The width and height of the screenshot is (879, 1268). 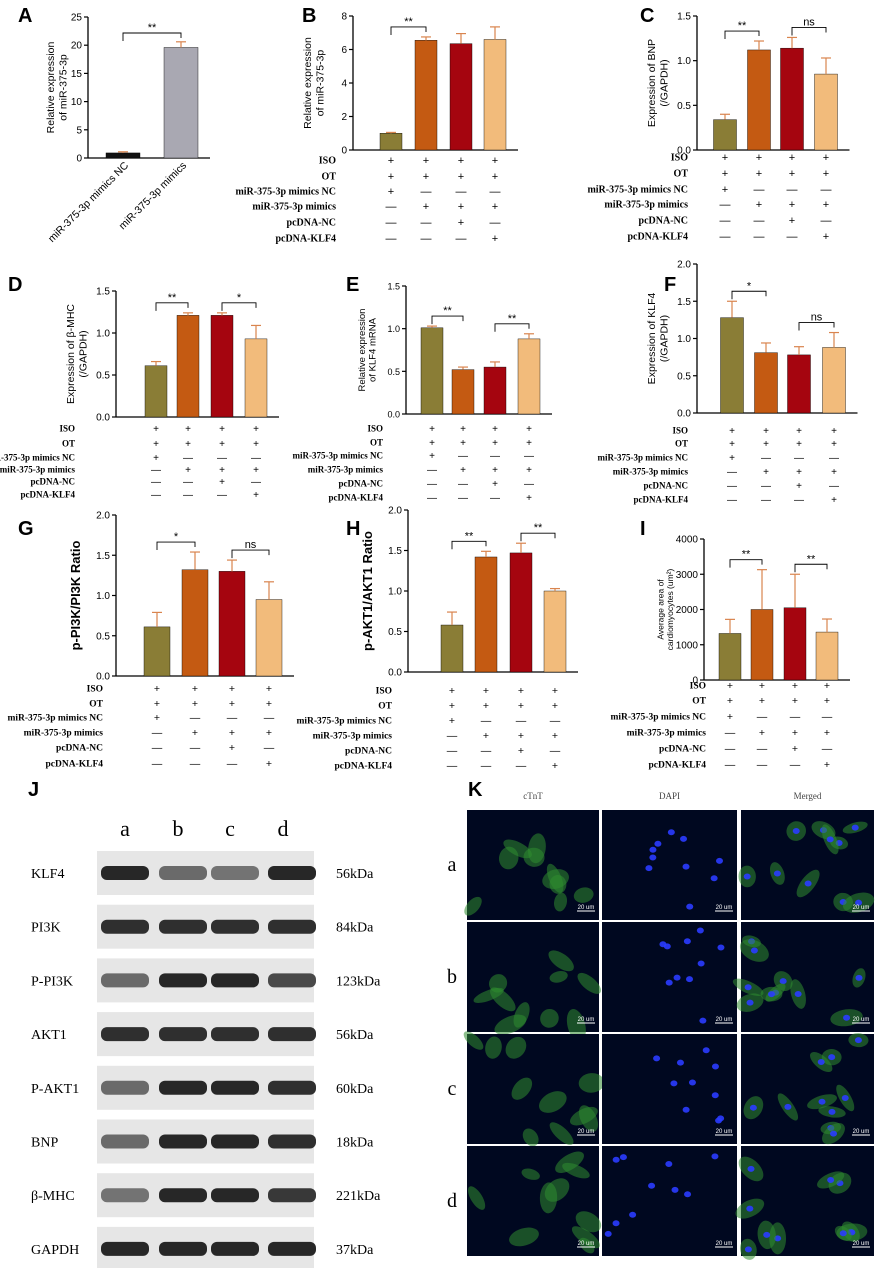 What do you see at coordinates (666, 486) in the screenshot?
I see `condition-row-label: pcDNA-NC` at bounding box center [666, 486].